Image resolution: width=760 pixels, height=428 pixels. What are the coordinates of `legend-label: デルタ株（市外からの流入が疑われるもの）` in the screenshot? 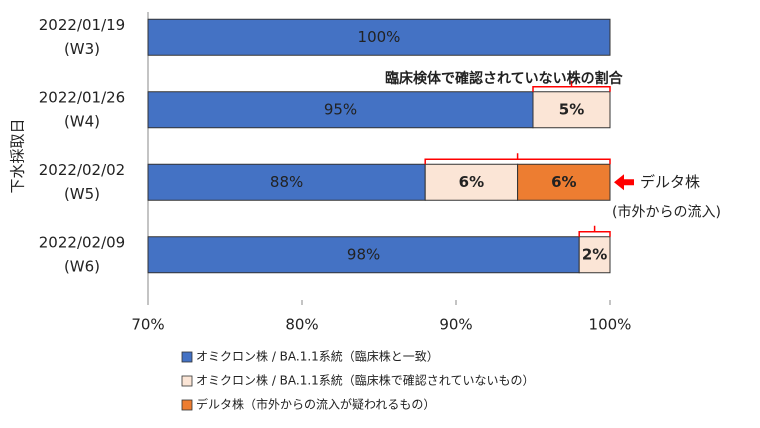 It's located at (315, 404).